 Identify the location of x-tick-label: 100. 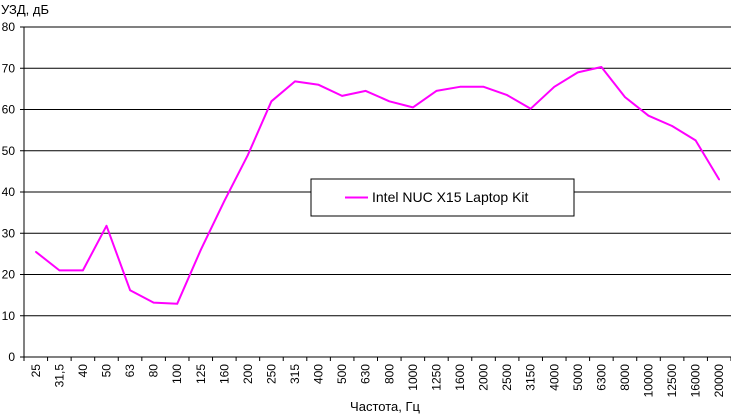
(177, 374).